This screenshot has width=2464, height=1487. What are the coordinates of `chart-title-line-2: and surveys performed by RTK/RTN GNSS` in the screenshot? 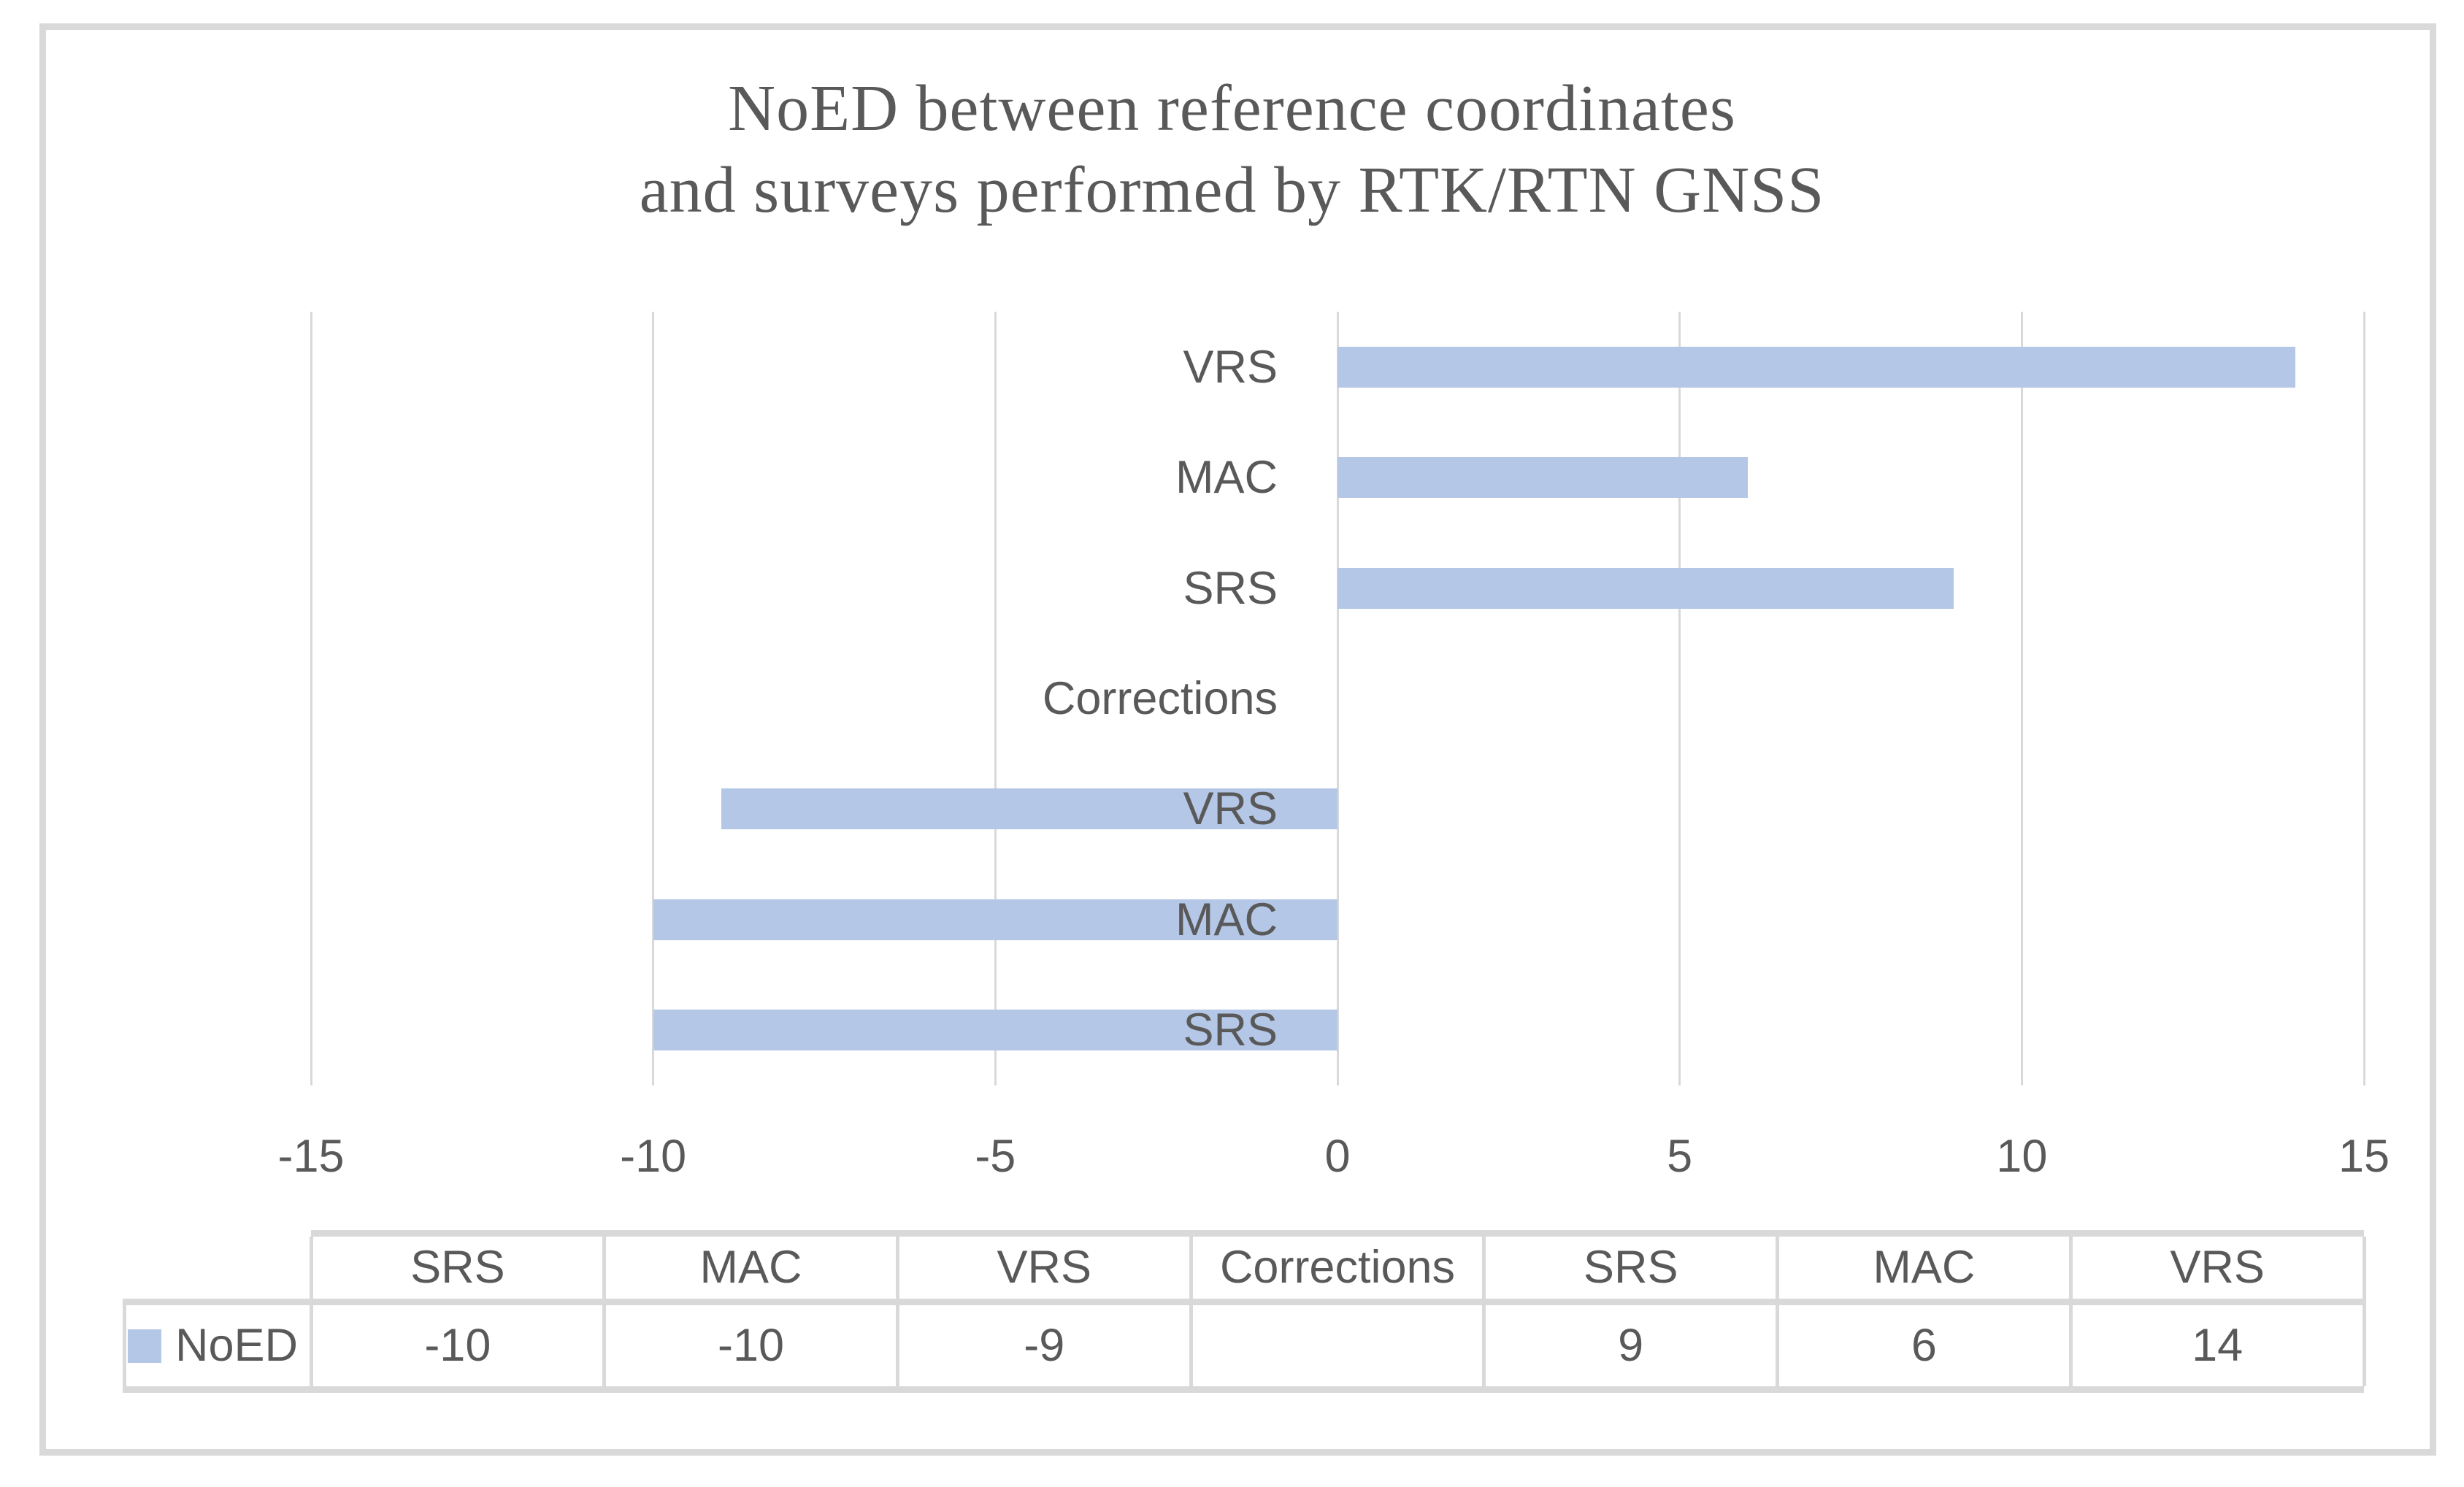 It's located at (1232, 190).